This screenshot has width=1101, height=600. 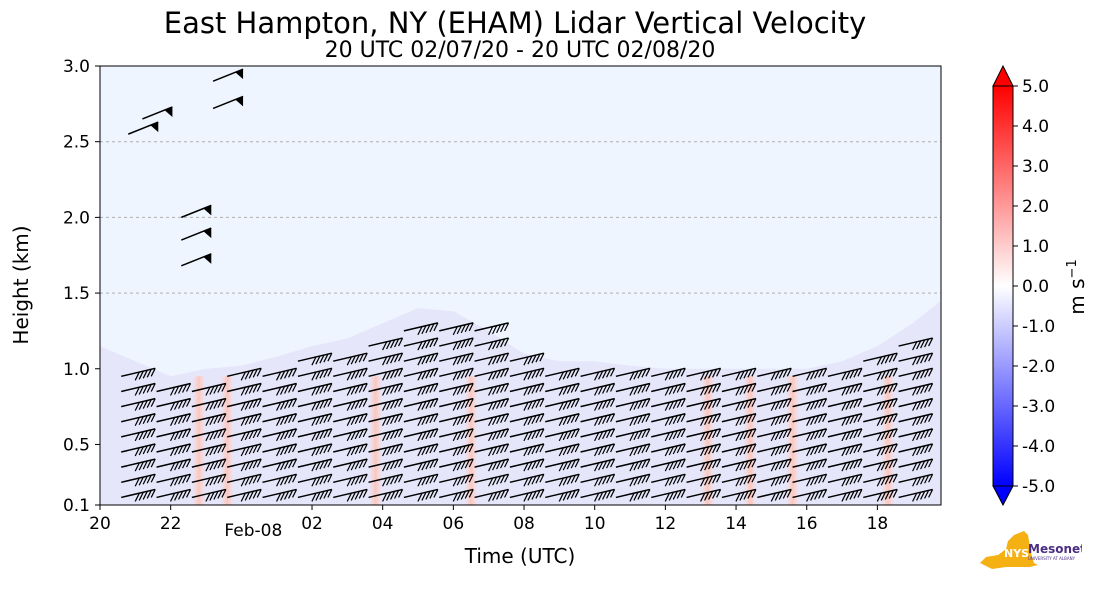 I want to click on colorbar-tick-label: 1.0, so click(x=1035, y=247).